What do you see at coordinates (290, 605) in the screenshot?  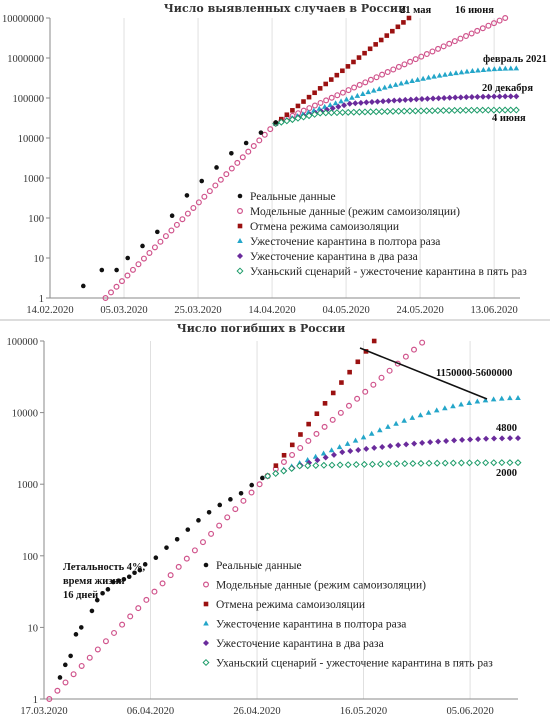 I see `legend-label: Отмена режима самоизоляции` at bounding box center [290, 605].